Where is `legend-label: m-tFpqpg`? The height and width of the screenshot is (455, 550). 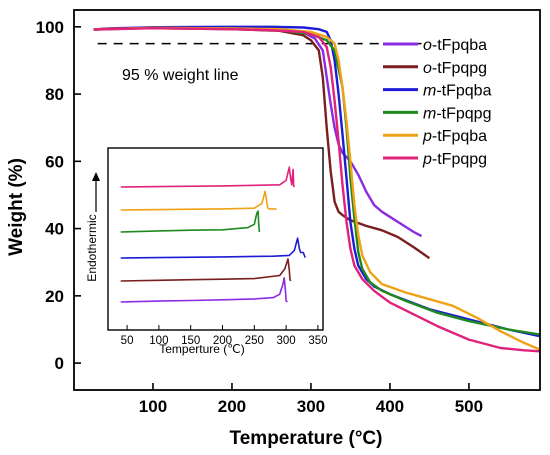 legend-label: m-tFpqpg is located at coordinates (457, 113).